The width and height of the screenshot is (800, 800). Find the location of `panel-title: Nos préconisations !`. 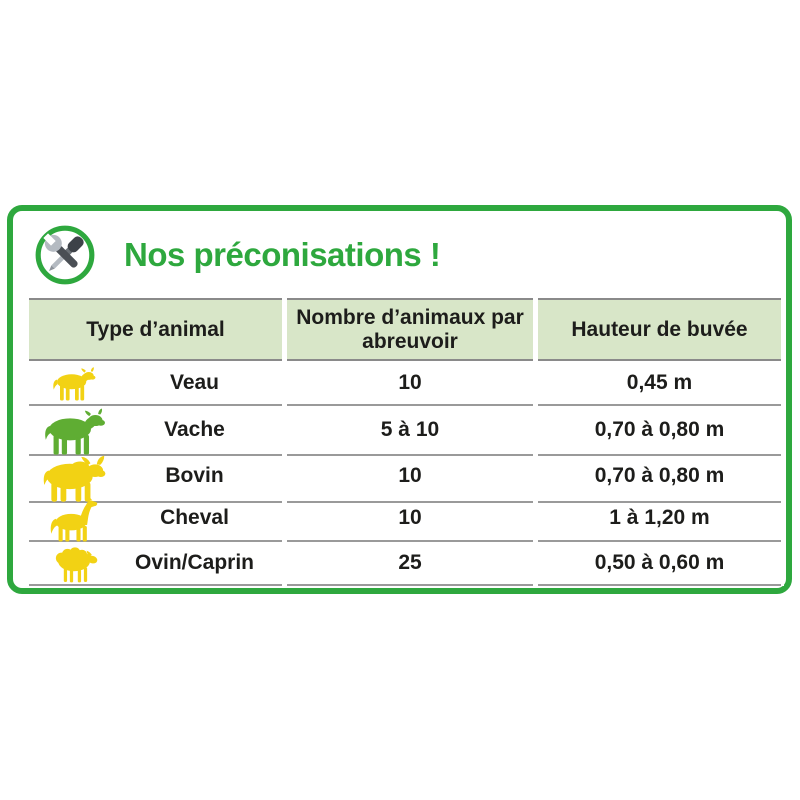

panel-title: Nos préconisations ! is located at coordinates (282, 254).